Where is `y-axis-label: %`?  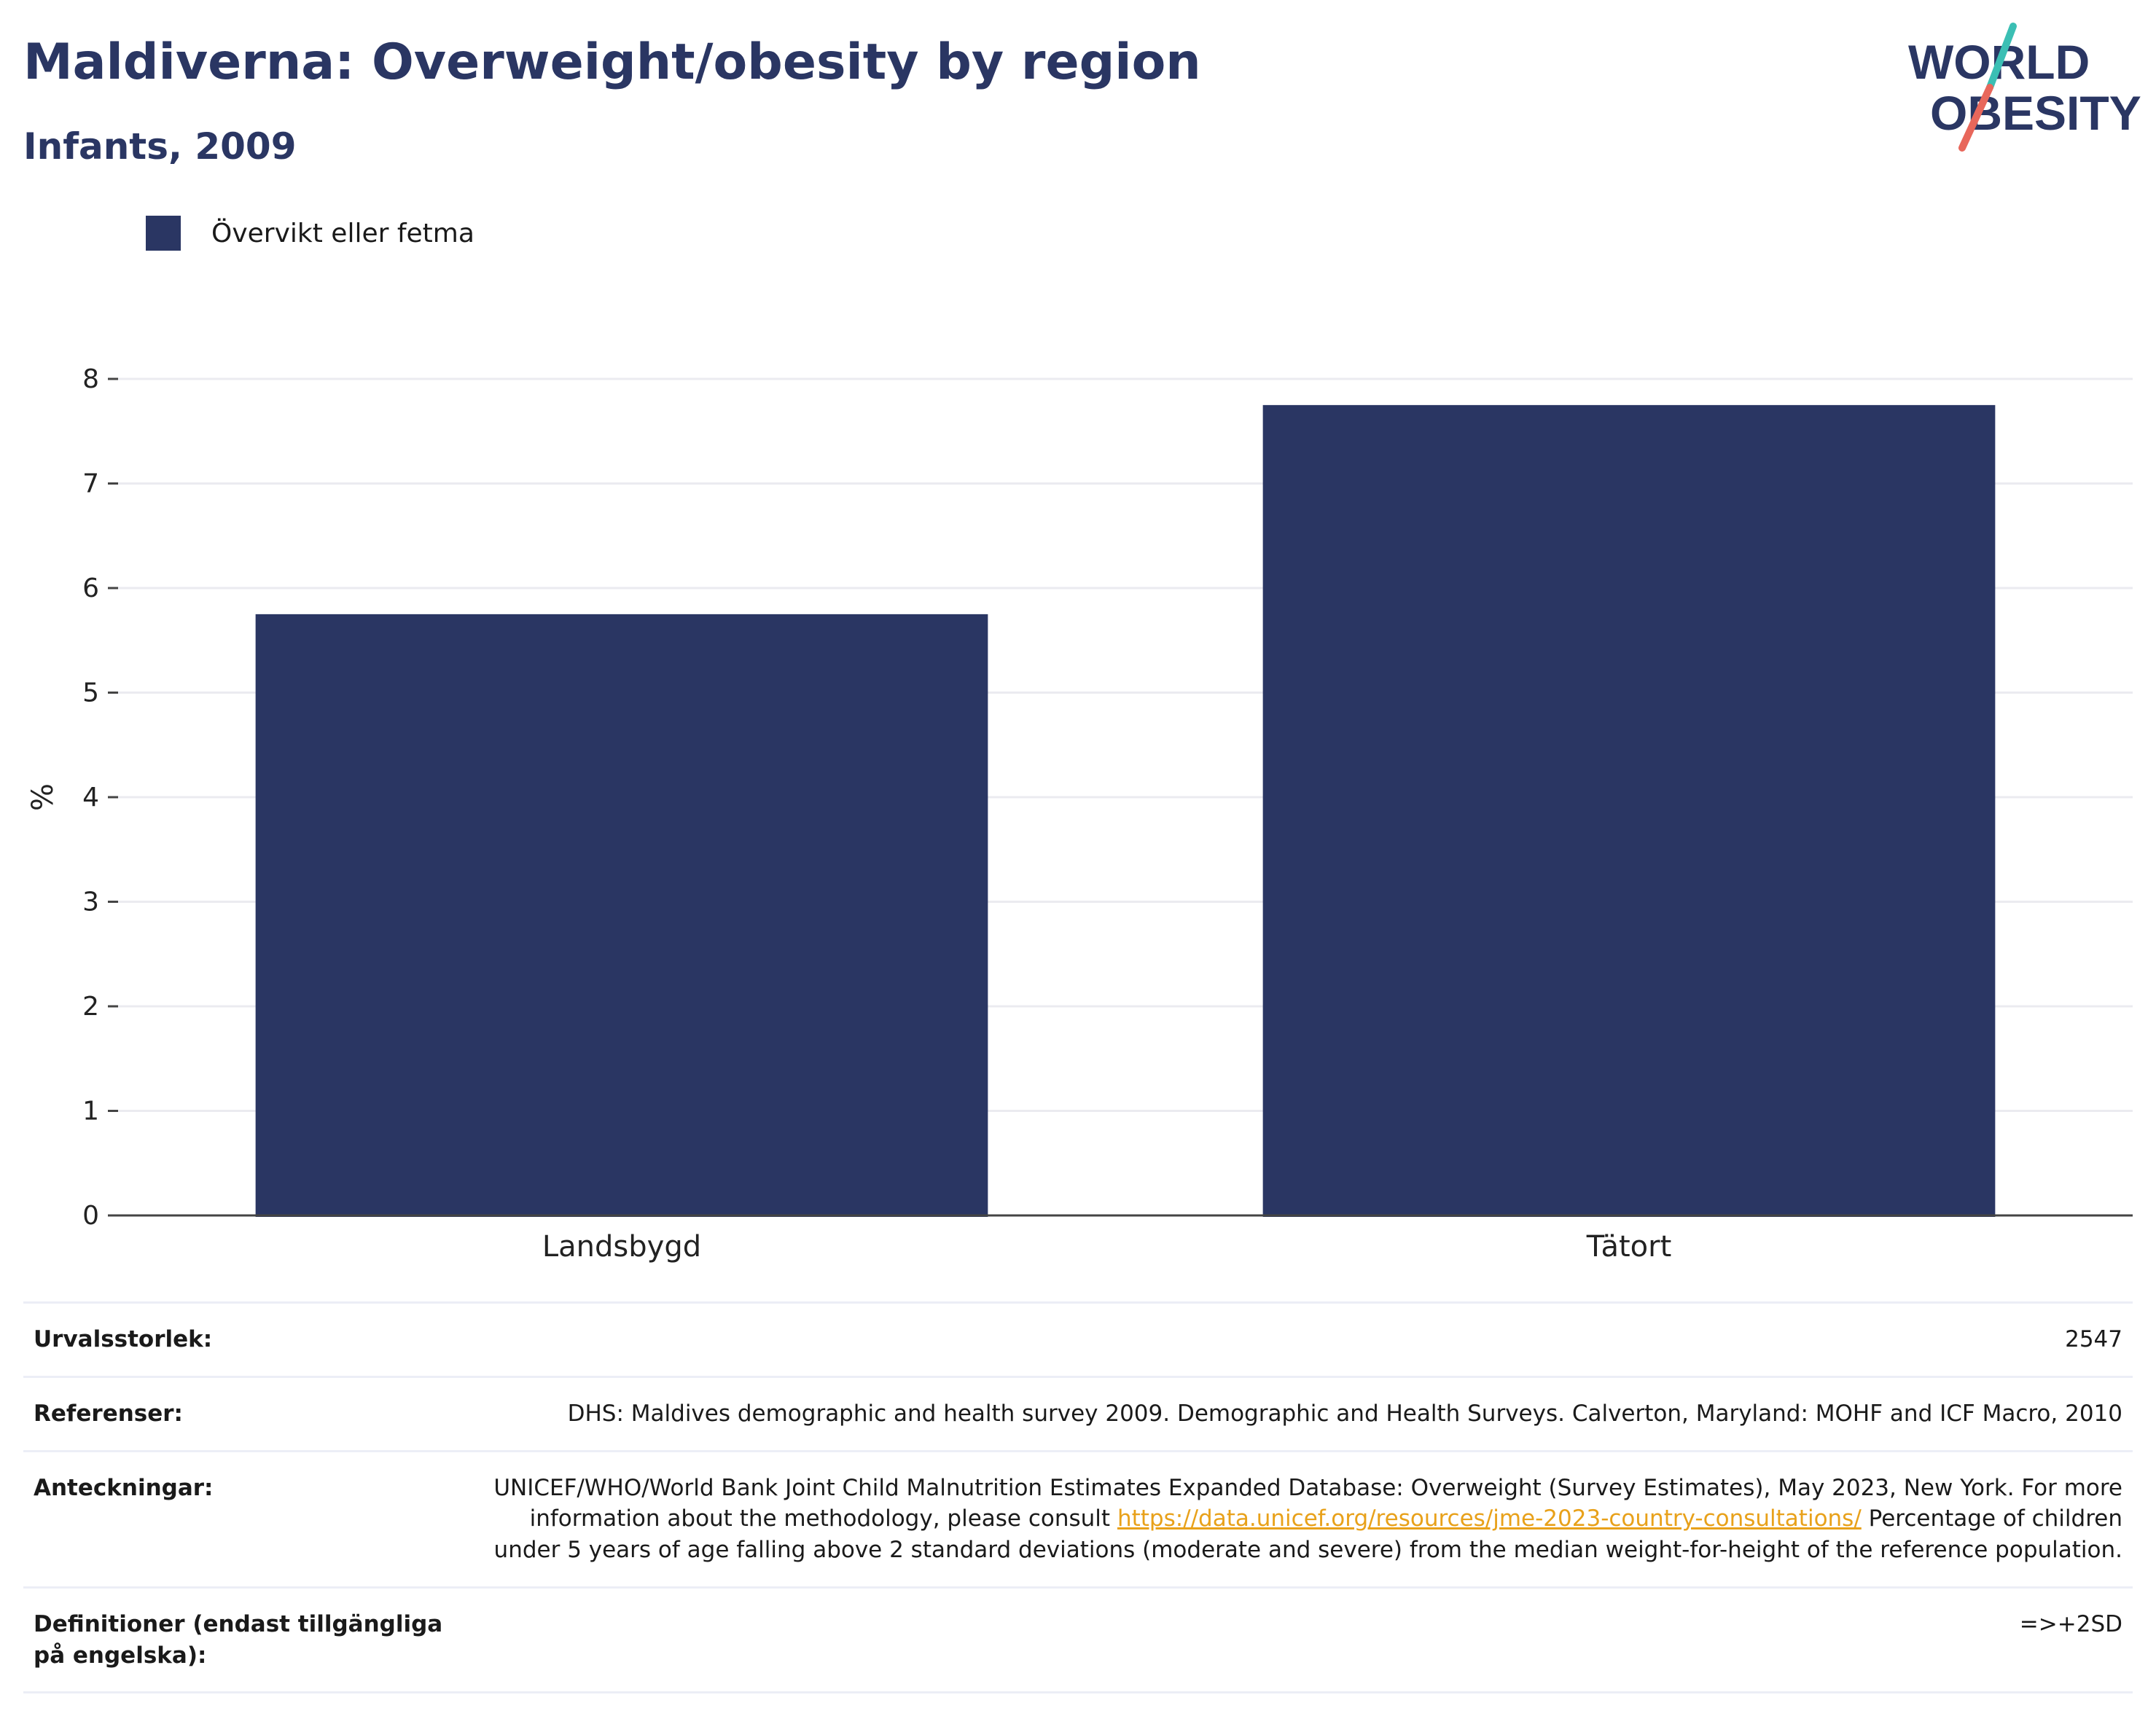
y-axis-label: % is located at coordinates (43, 797).